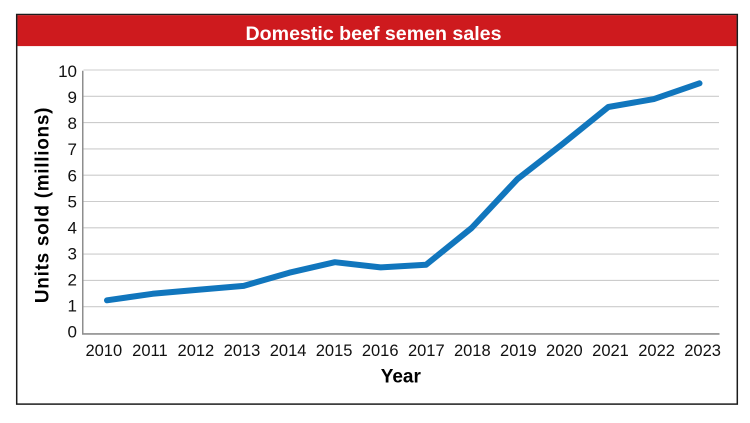 This screenshot has width=750, height=423. Describe the element at coordinates (149, 351) in the screenshot. I see `svg-text: 2011` at that location.